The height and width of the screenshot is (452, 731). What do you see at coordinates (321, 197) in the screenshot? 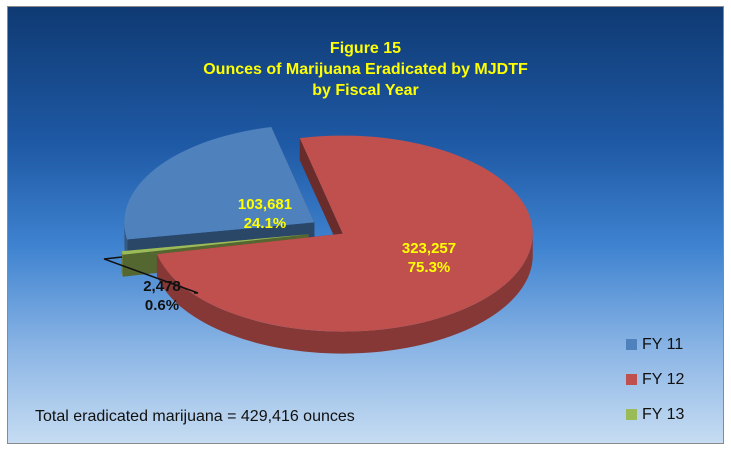
I see `pie-slice-wall` at bounding box center [321, 197].